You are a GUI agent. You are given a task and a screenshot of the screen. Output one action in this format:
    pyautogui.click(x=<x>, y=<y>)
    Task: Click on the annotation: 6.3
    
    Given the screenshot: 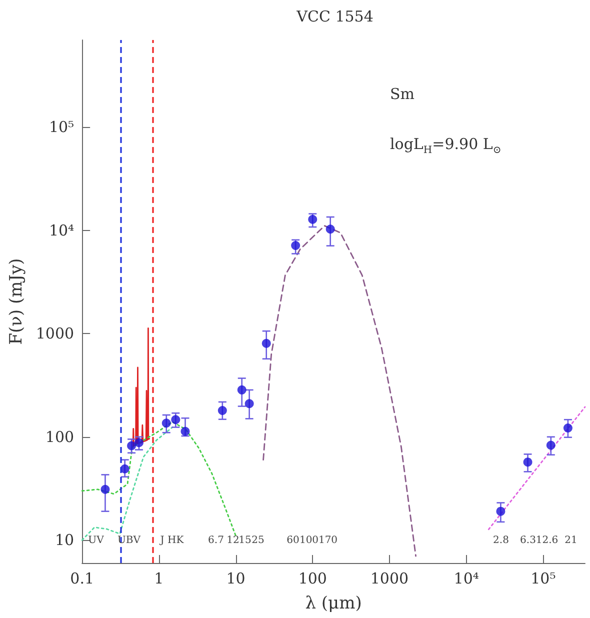 What is the action you would take?
    pyautogui.click(x=528, y=540)
    